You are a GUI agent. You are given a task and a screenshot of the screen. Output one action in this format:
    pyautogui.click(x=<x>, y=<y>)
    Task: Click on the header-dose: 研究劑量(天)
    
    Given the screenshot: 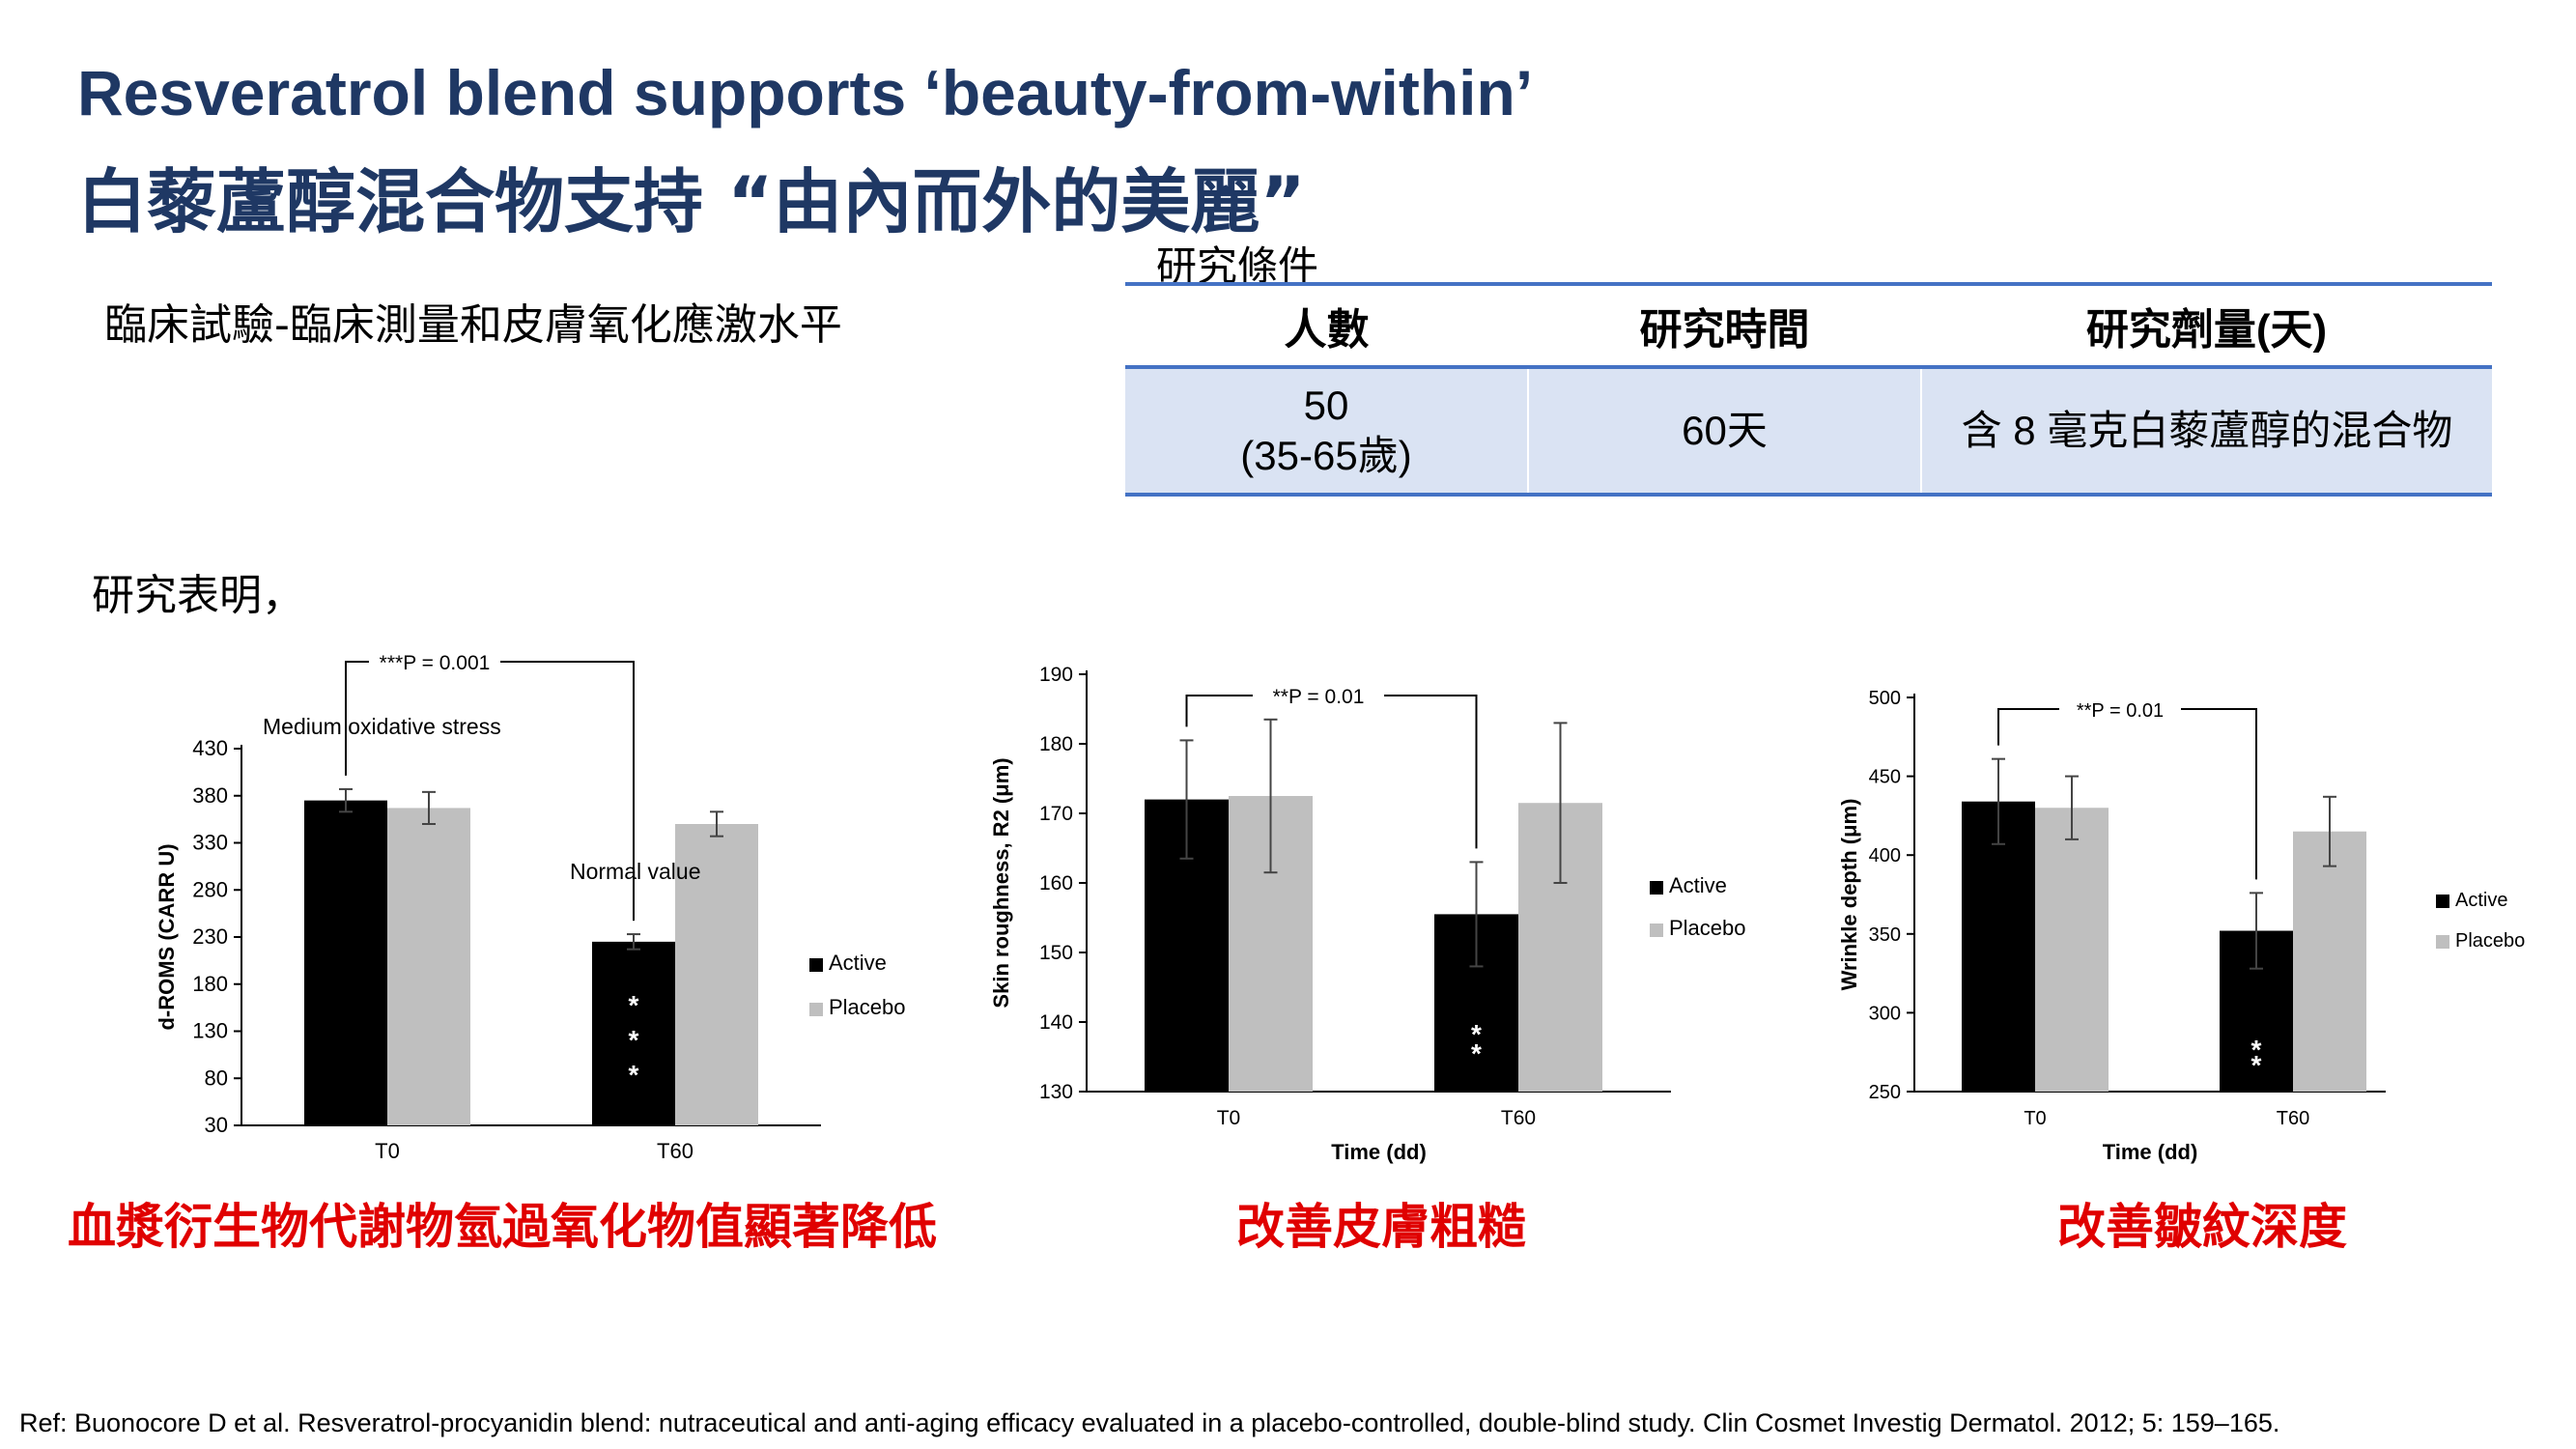 What is the action you would take?
    pyautogui.click(x=2206, y=325)
    